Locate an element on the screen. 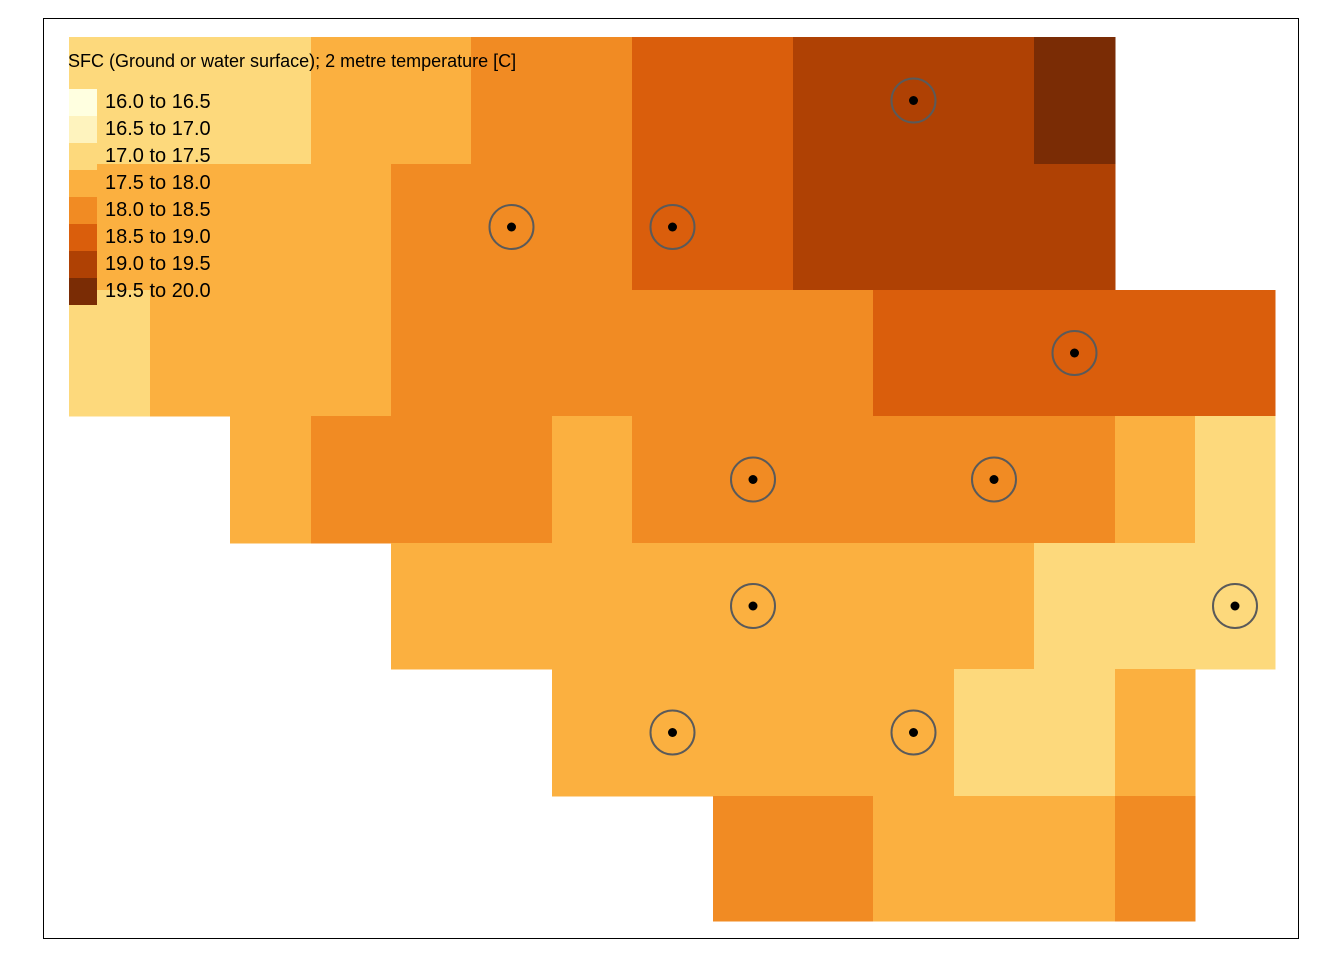 The width and height of the screenshot is (1344, 960). legend-label: 16.0 to 16.5 is located at coordinates (158, 102).